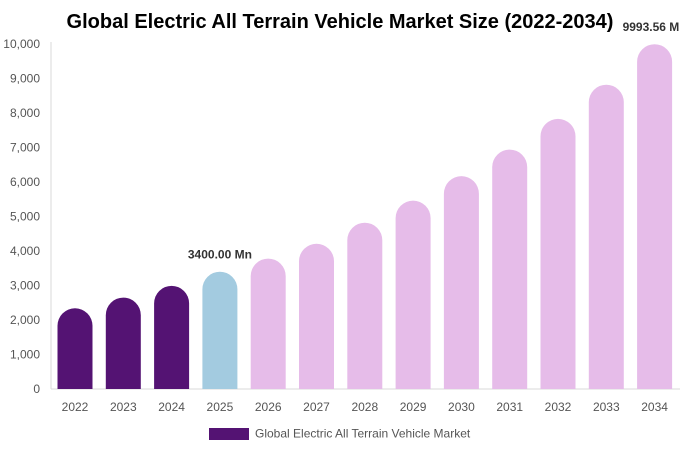 The height and width of the screenshot is (450, 680). I want to click on x-tick-label: 2022, so click(75, 407).